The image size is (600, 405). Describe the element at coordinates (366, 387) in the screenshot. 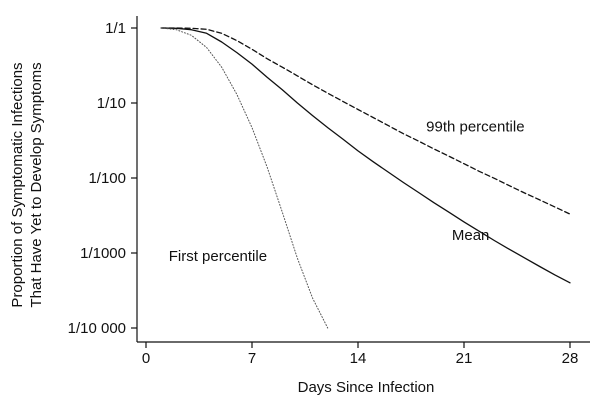

I see `x-axis-title: Days Since Infection` at that location.